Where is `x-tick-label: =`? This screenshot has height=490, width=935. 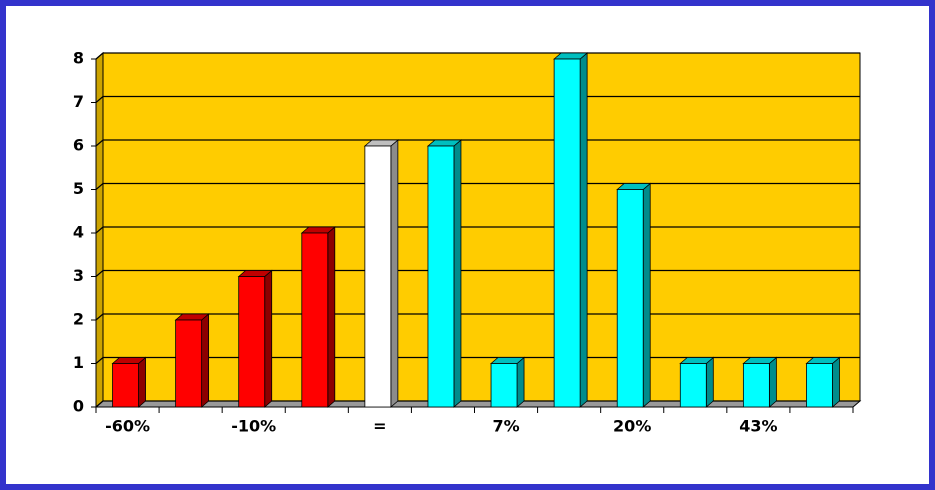 x-tick-label: = is located at coordinates (379, 426).